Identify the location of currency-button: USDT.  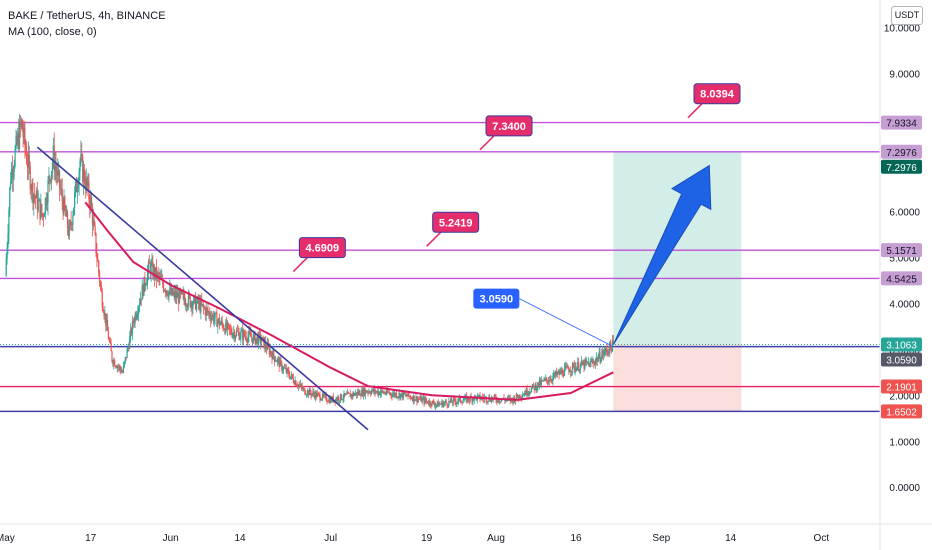
(907, 15).